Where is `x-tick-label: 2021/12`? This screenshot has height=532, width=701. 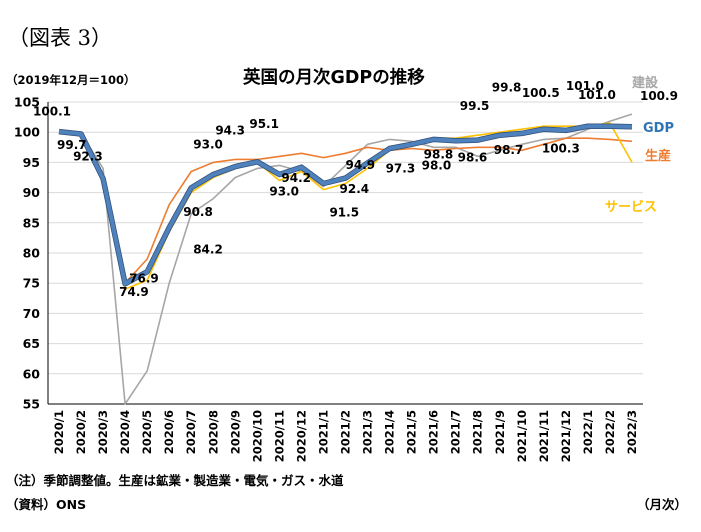
x-tick-label: 2021/12 is located at coordinates (566, 436).